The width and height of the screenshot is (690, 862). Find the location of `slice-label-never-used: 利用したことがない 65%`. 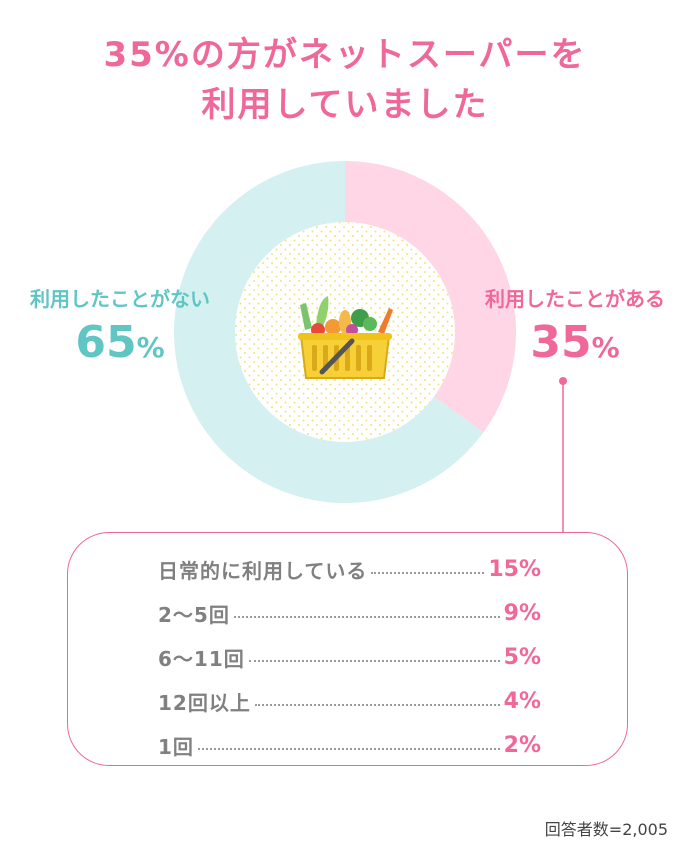

slice-label-never-used: 利用したことがない 65% is located at coordinates (120, 331).